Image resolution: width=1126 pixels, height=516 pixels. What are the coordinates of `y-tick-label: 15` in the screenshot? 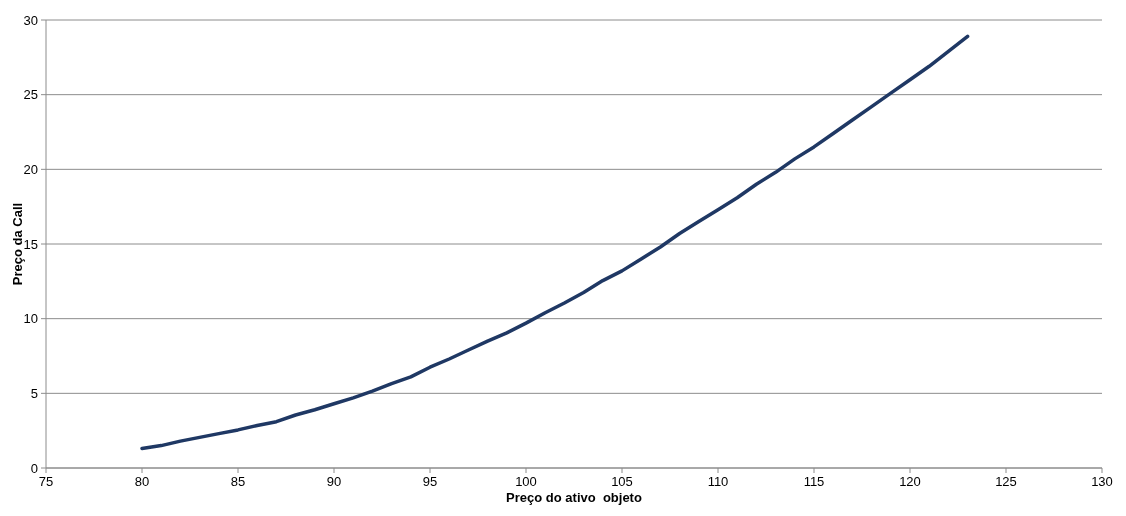 It's located at (30, 244).